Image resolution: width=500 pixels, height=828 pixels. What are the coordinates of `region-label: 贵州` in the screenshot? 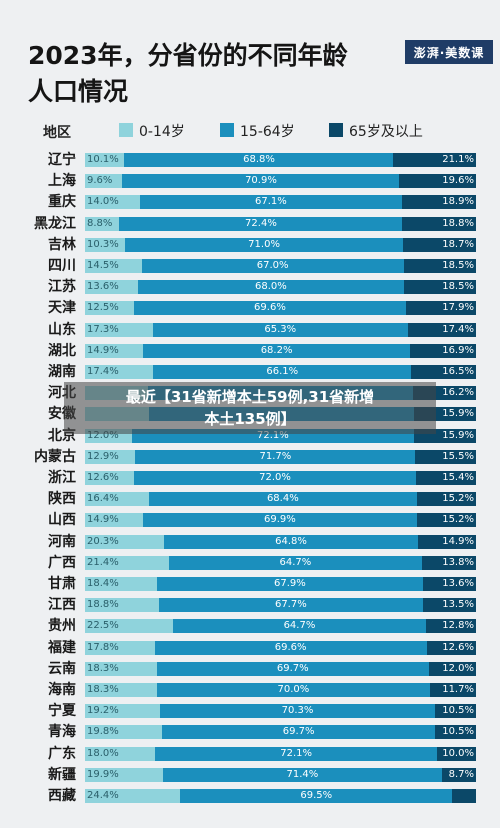 It's located at (62, 626).